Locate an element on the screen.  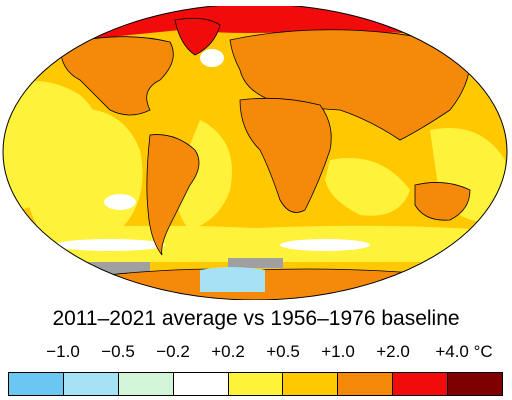
legend-tick-label: −1.0 is located at coordinates (63, 351).